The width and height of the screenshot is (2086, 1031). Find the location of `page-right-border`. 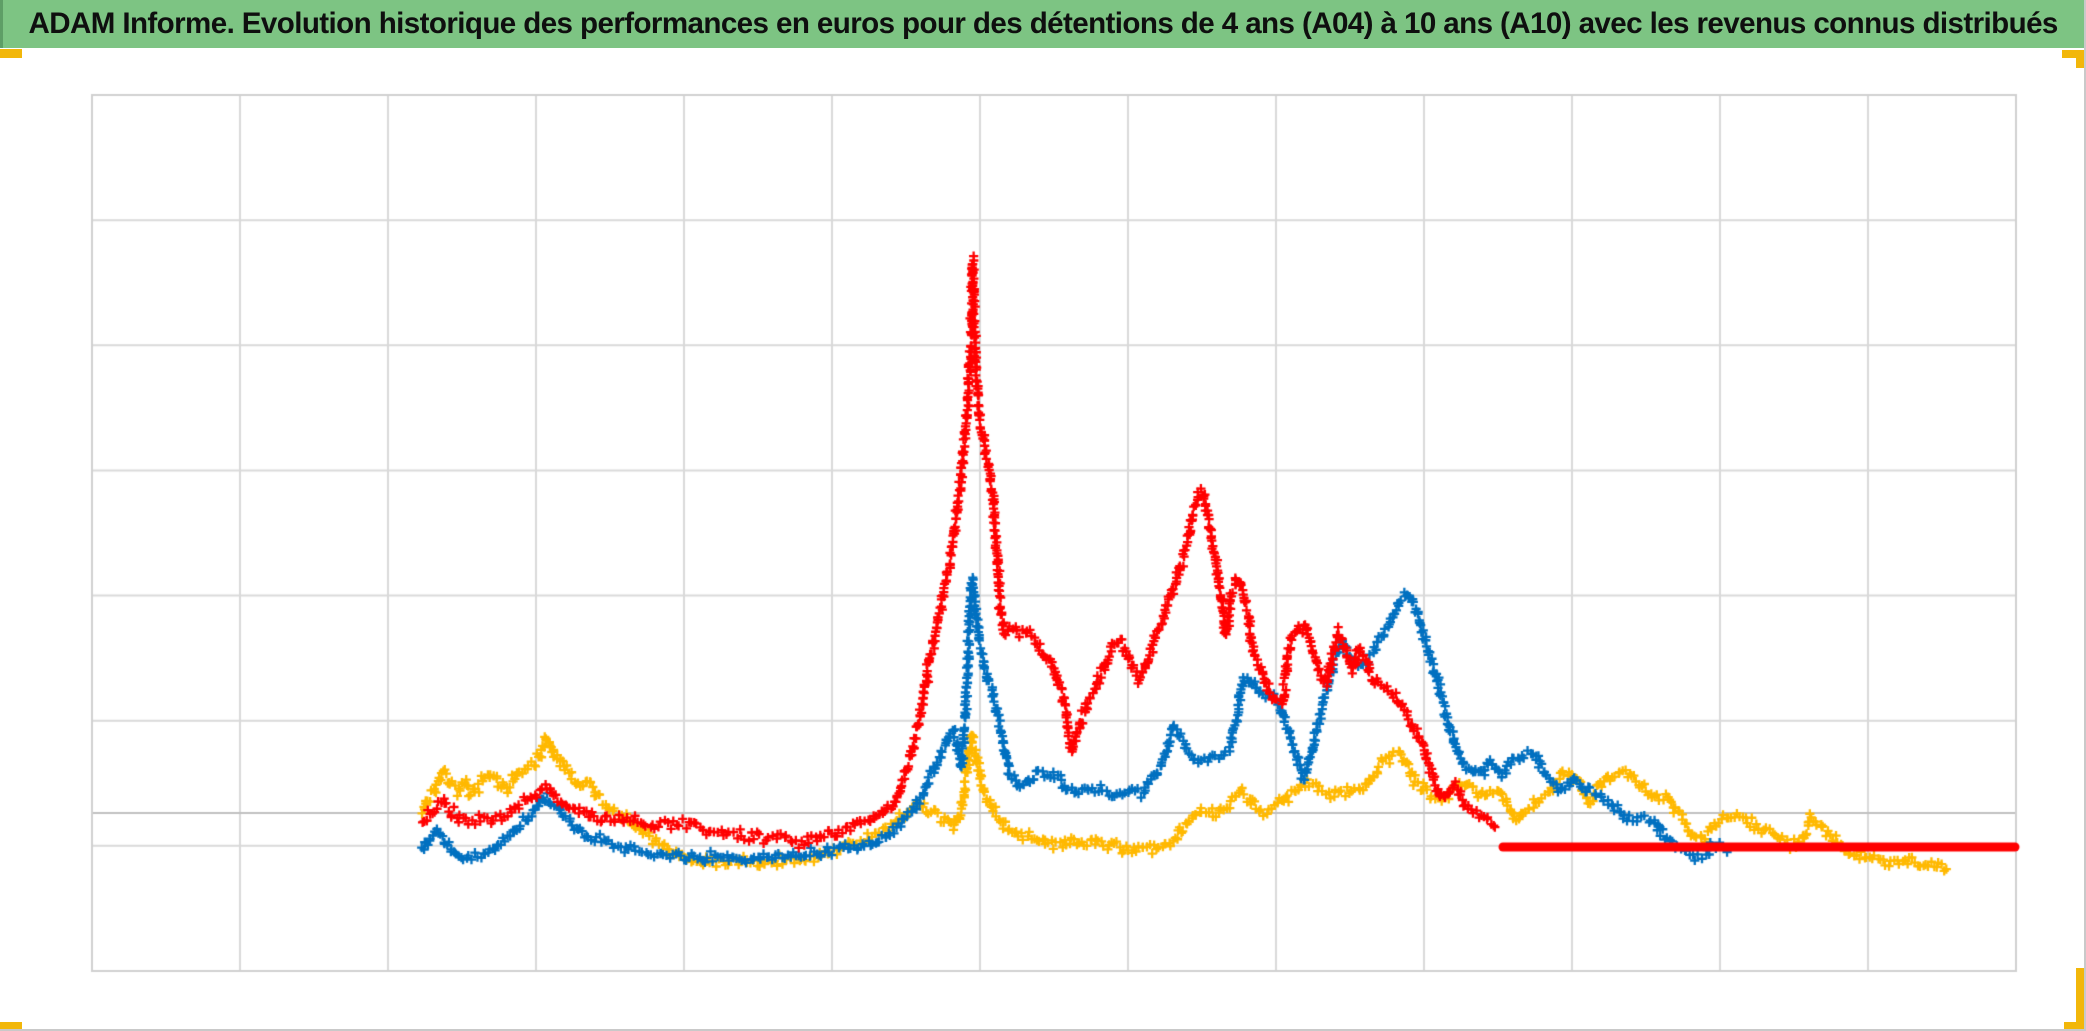

page-right-border is located at coordinates (2085, 515).